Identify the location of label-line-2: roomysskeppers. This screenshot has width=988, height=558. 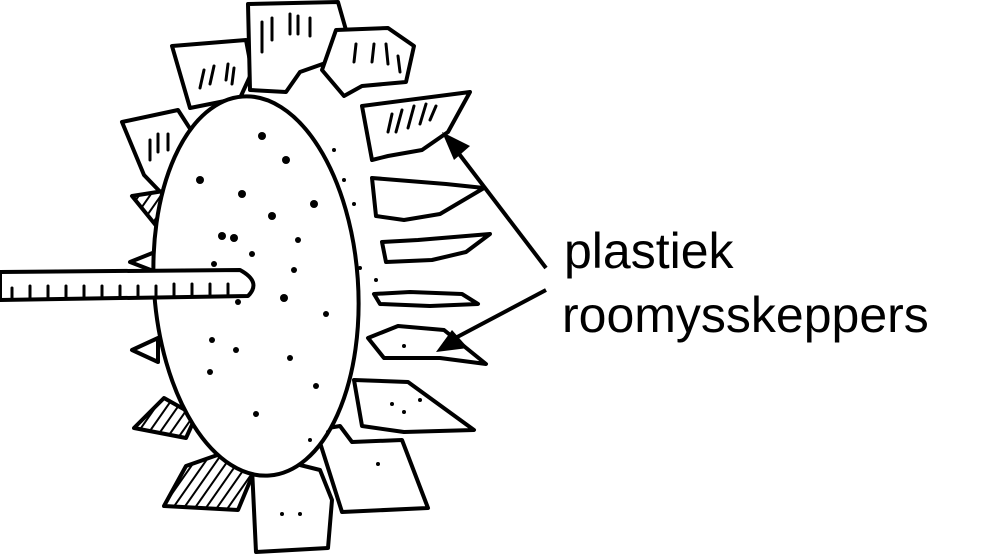
(745, 315).